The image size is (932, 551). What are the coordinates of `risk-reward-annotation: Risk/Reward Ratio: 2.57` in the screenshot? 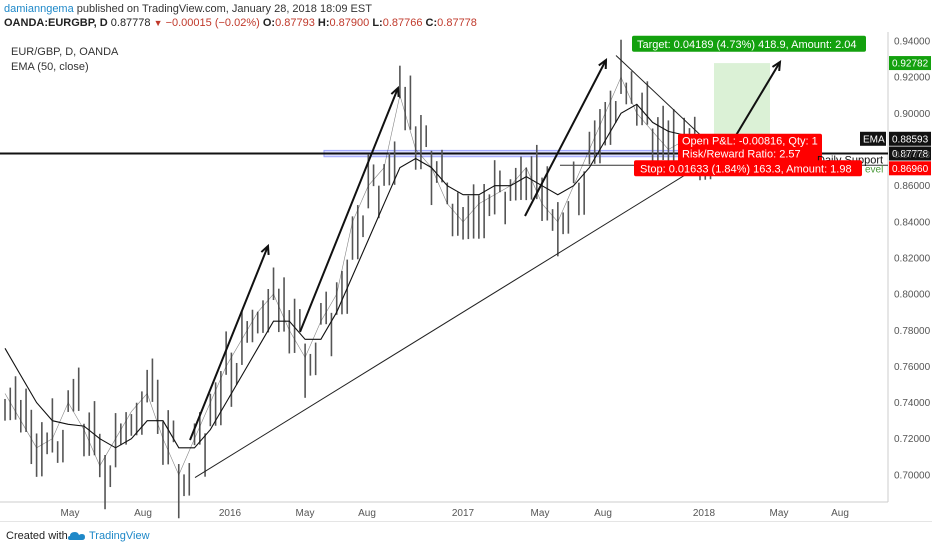 It's located at (741, 155).